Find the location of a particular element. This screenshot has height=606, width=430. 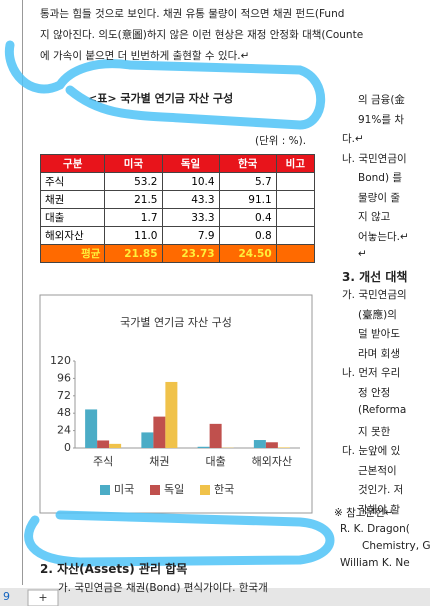

legend-label: 한국 is located at coordinates (224, 489).